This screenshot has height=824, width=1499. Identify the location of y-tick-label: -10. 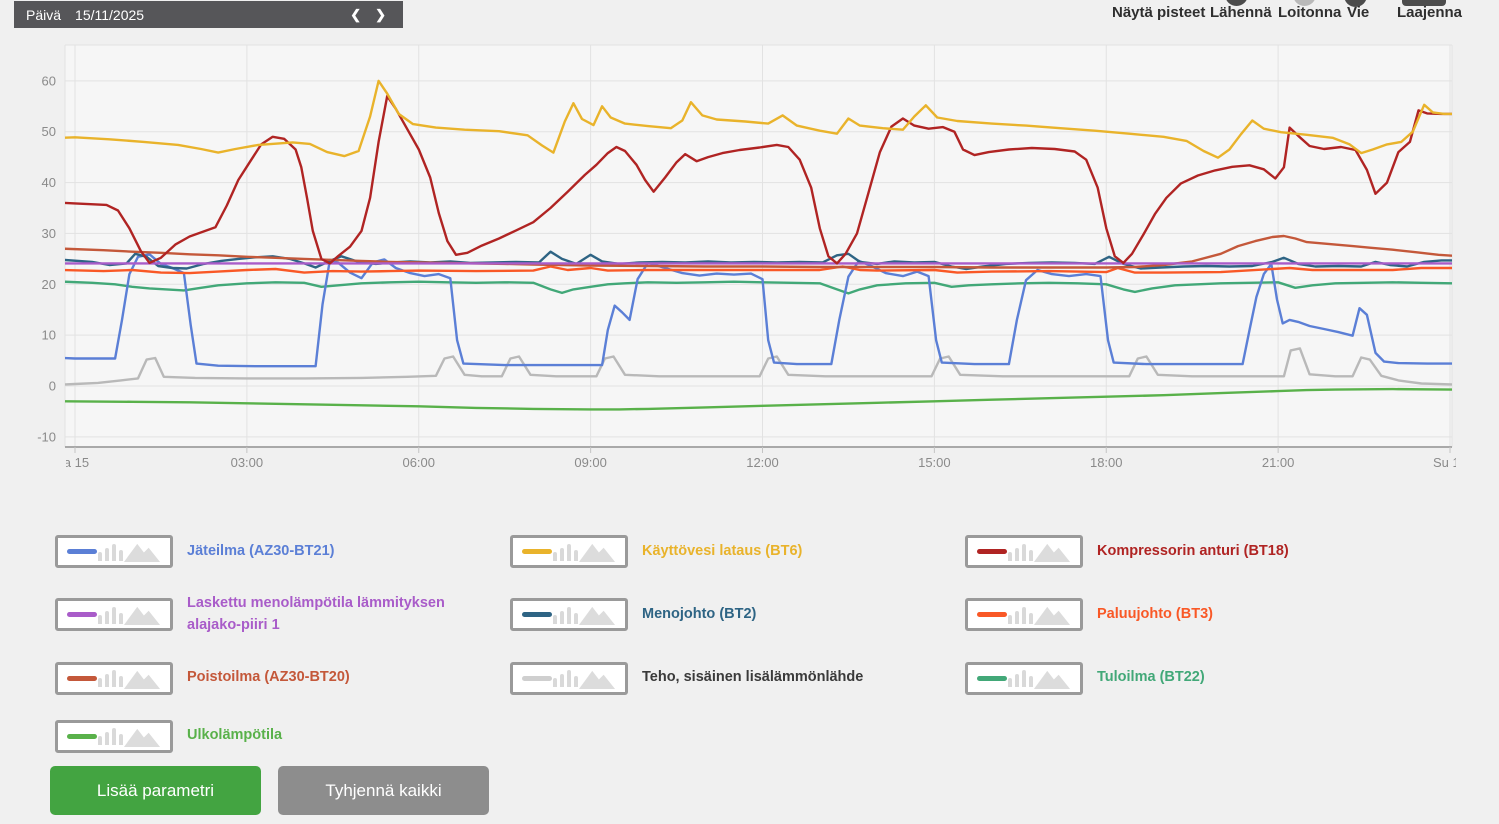
(46, 436).